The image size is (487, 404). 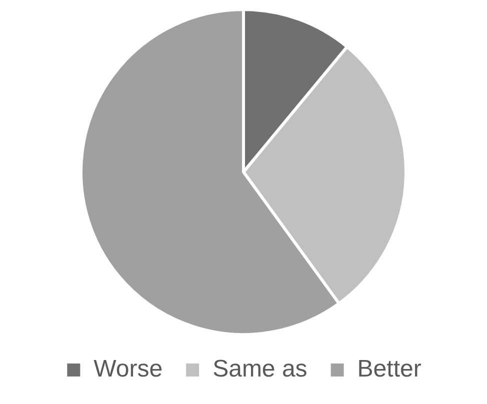 I want to click on legend-label: Worse, so click(x=128, y=369).